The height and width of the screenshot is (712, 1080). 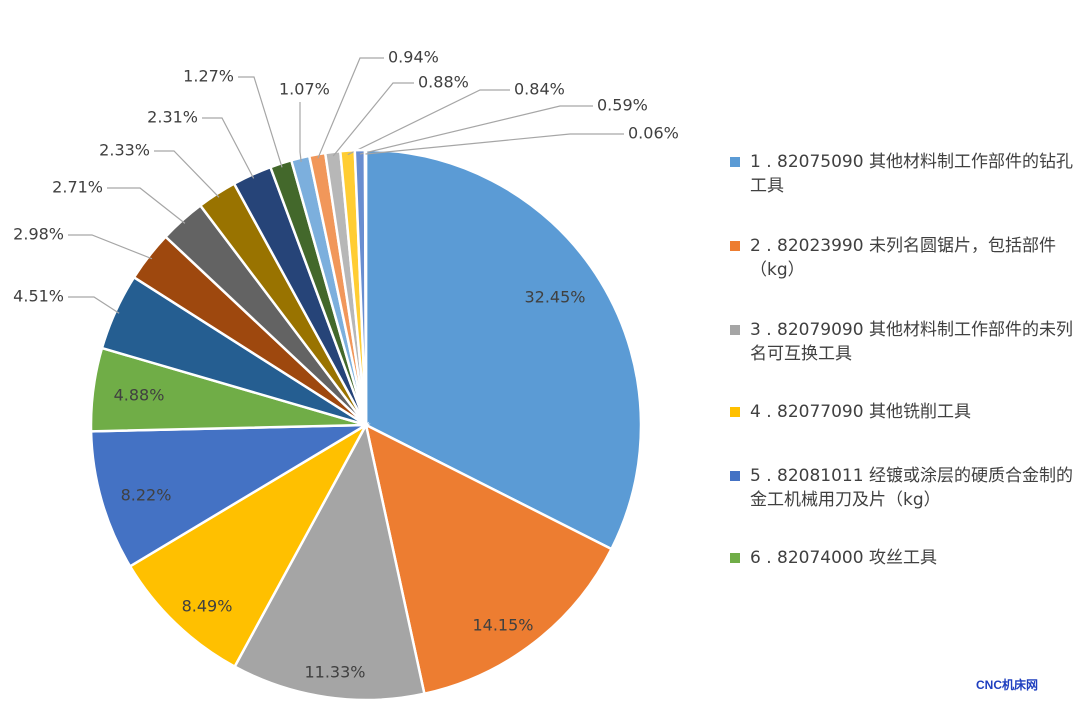 What do you see at coordinates (554, 297) in the screenshot?
I see `slice-label-1: 32.45%` at bounding box center [554, 297].